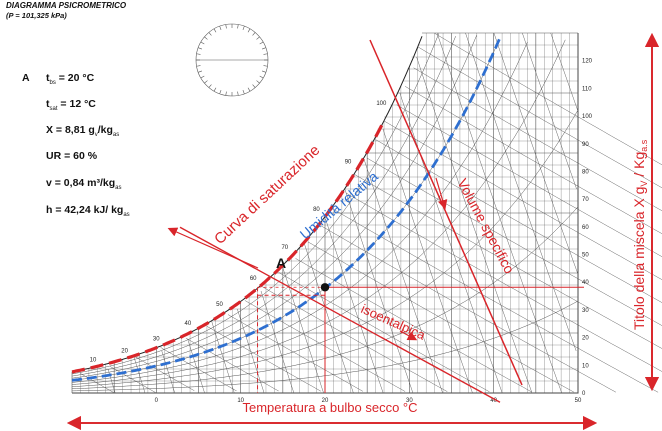 Image resolution: width=662 pixels, height=431 pixels. I want to click on prop-h: h = 42,24 kJ/ kgas, so click(88, 211).